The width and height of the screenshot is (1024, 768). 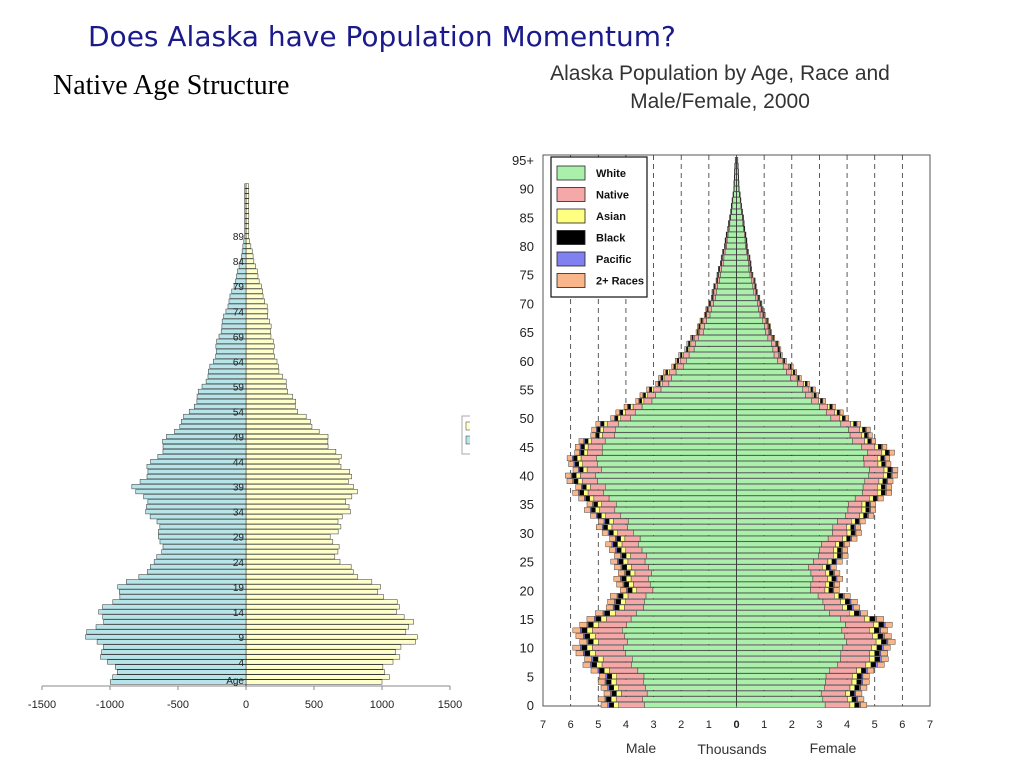 I want to click on y-tick-label: 0, so click(x=530, y=705).